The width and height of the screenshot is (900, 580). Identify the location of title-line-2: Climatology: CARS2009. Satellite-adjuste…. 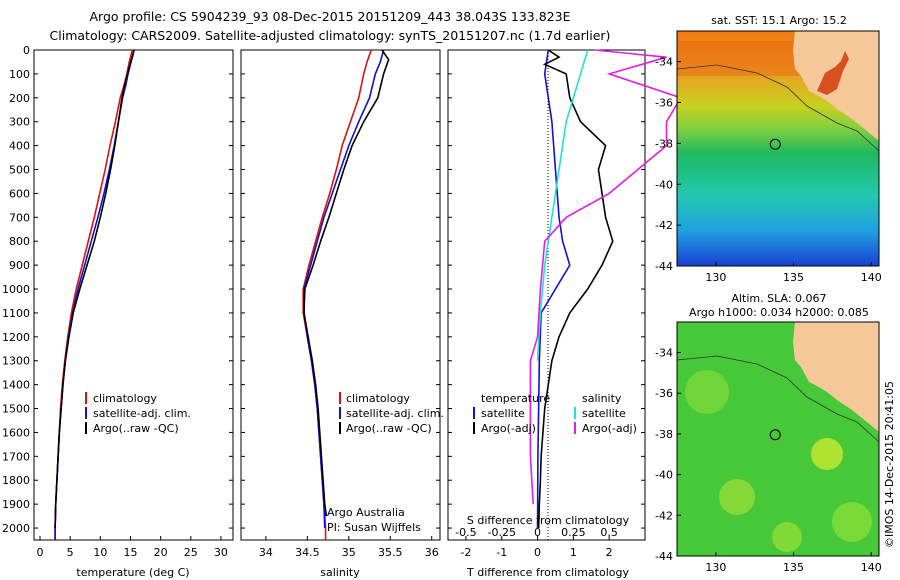
(330, 35).